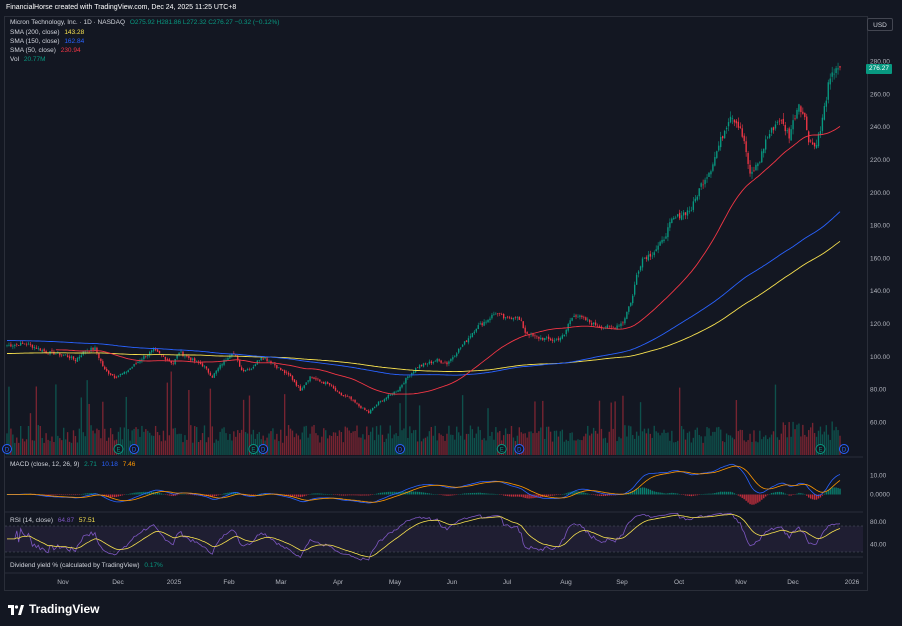 Image resolution: width=902 pixels, height=626 pixels. Describe the element at coordinates (52, 520) in the screenshot. I see `rsi-legend: RSI (14, close) 64.87 57.51` at that location.